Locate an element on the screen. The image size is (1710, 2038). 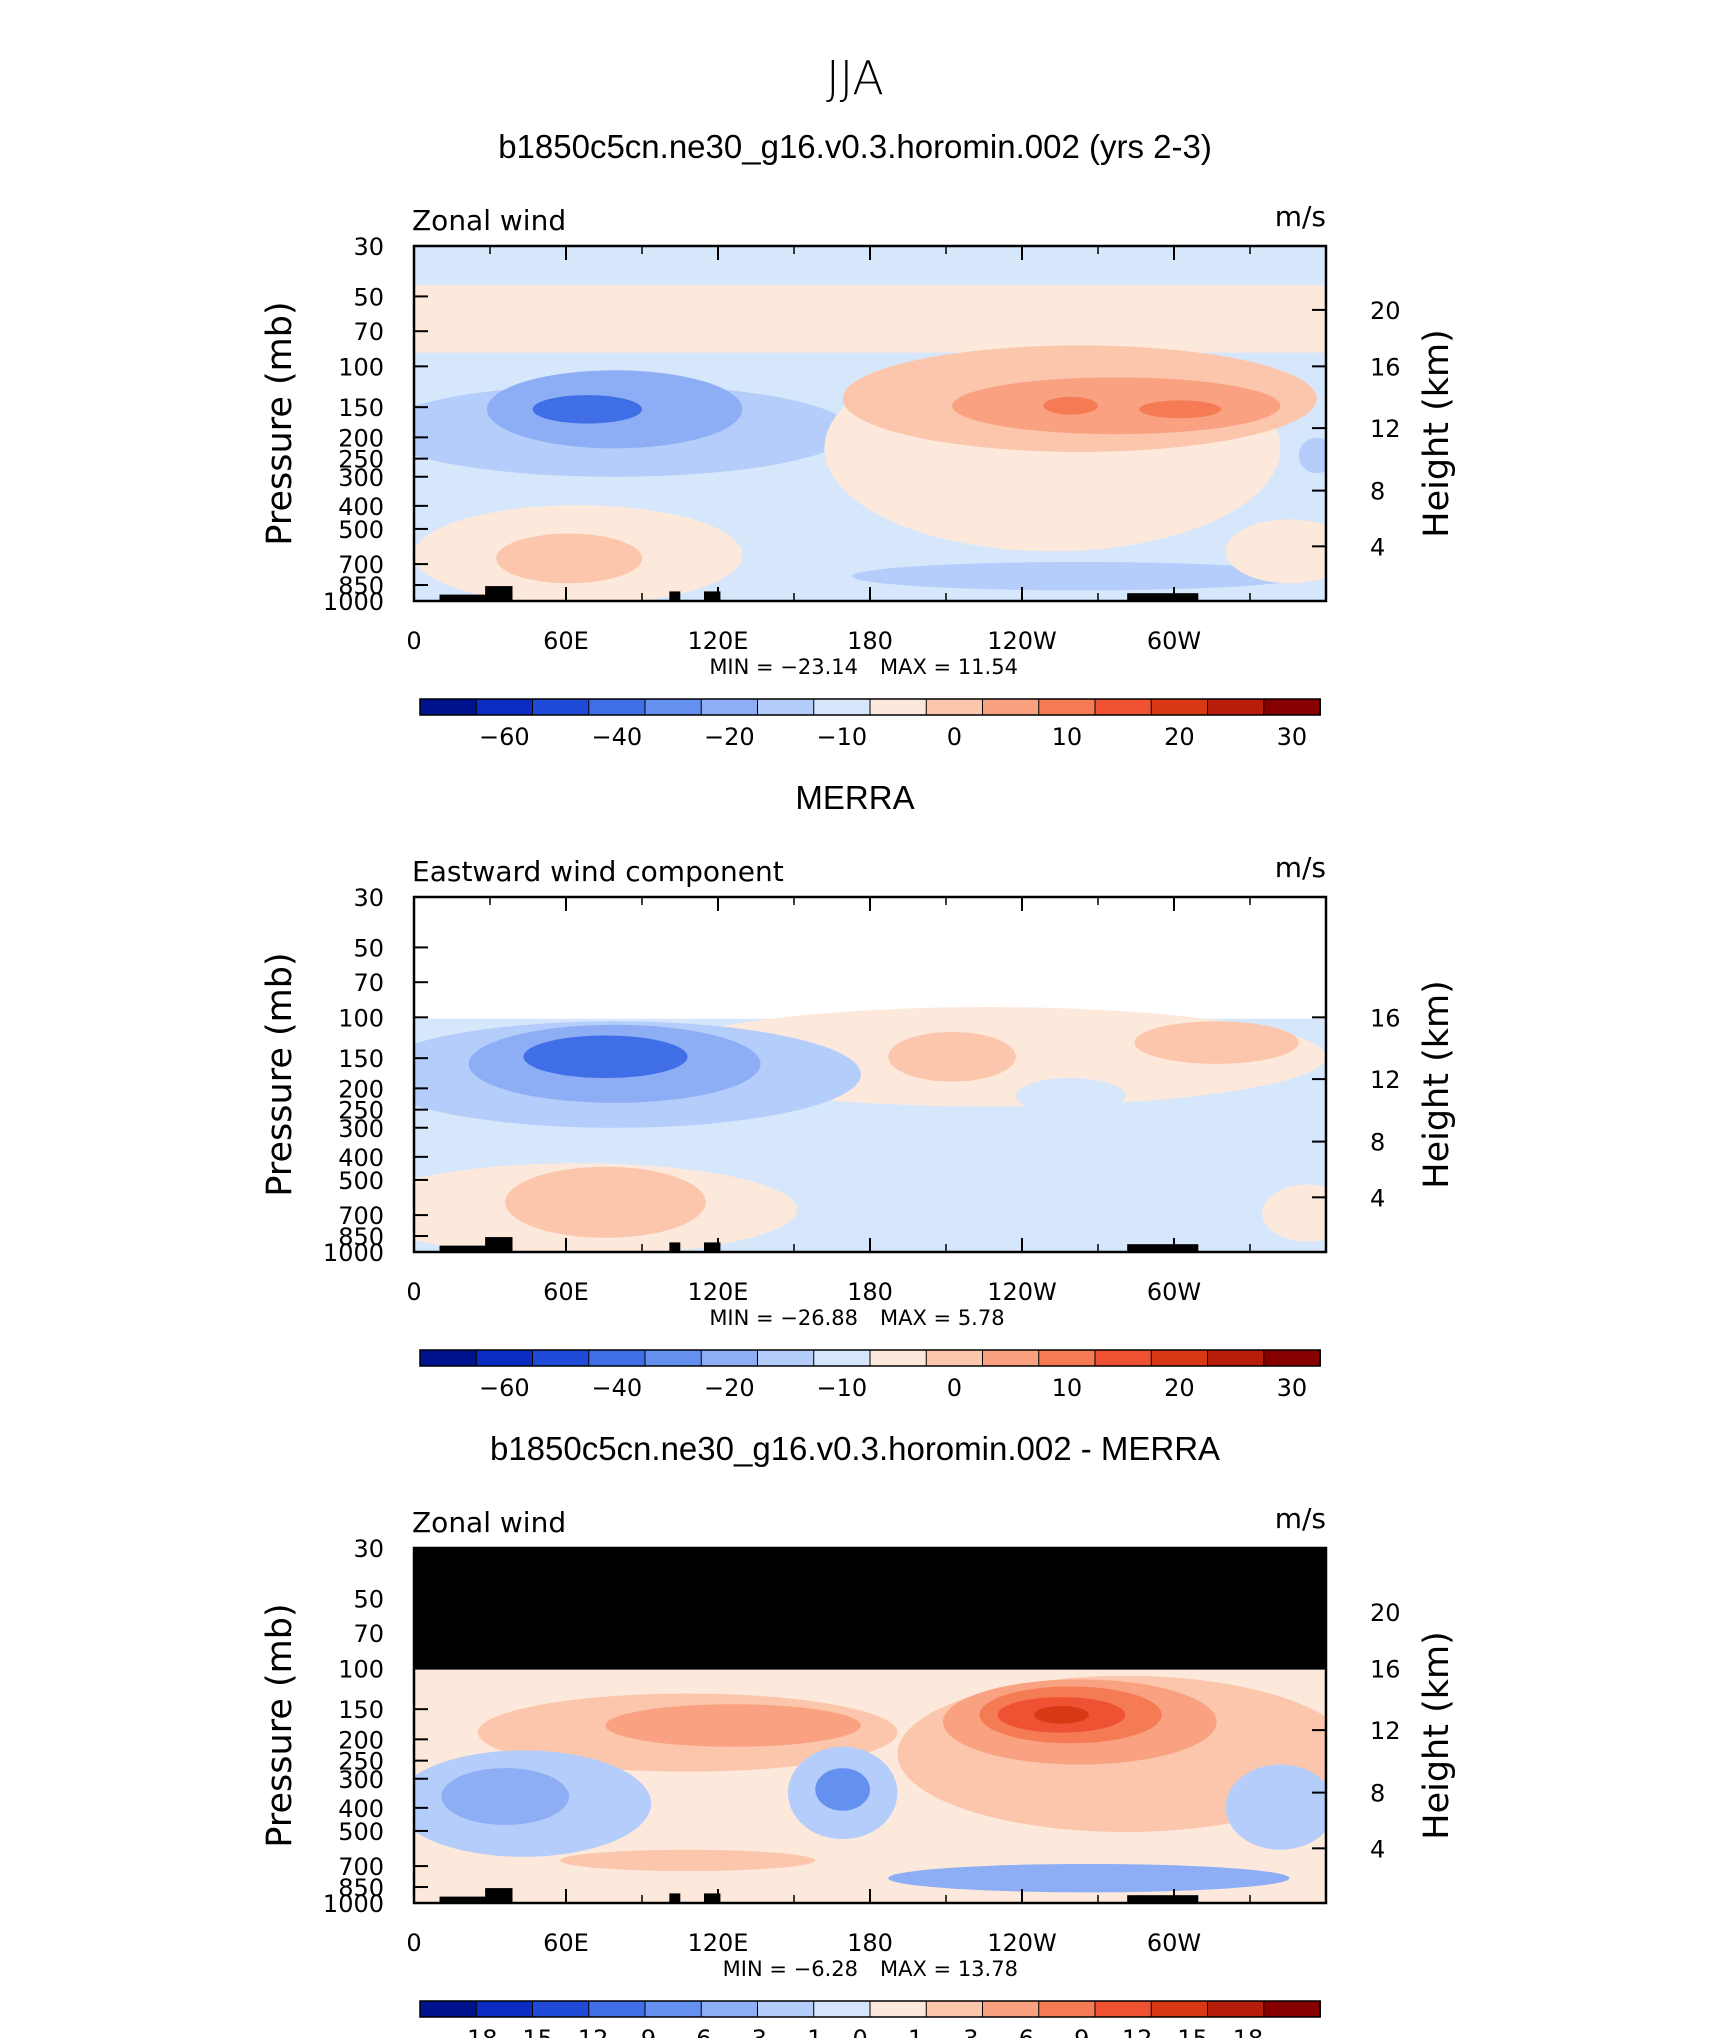
contour-jet-core is located at coordinates (605, 1057).